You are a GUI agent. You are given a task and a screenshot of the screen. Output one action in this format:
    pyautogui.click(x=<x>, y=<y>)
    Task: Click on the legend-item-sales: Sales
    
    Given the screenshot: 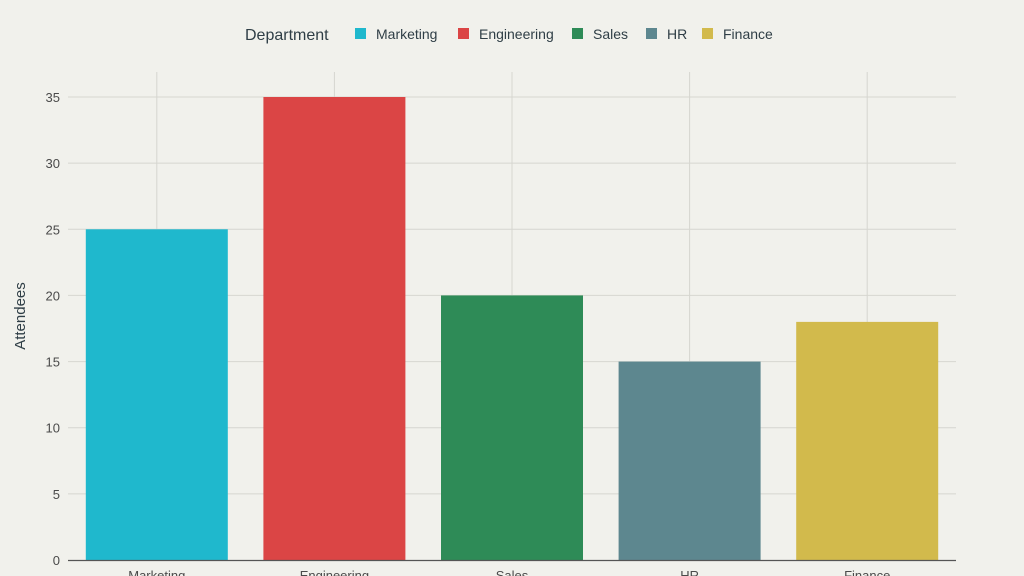 What is the action you would take?
    pyautogui.click(x=600, y=34)
    